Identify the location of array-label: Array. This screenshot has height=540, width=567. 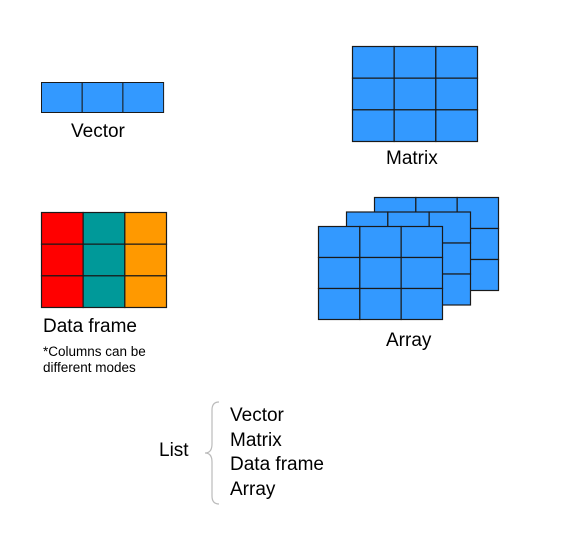
(409, 340).